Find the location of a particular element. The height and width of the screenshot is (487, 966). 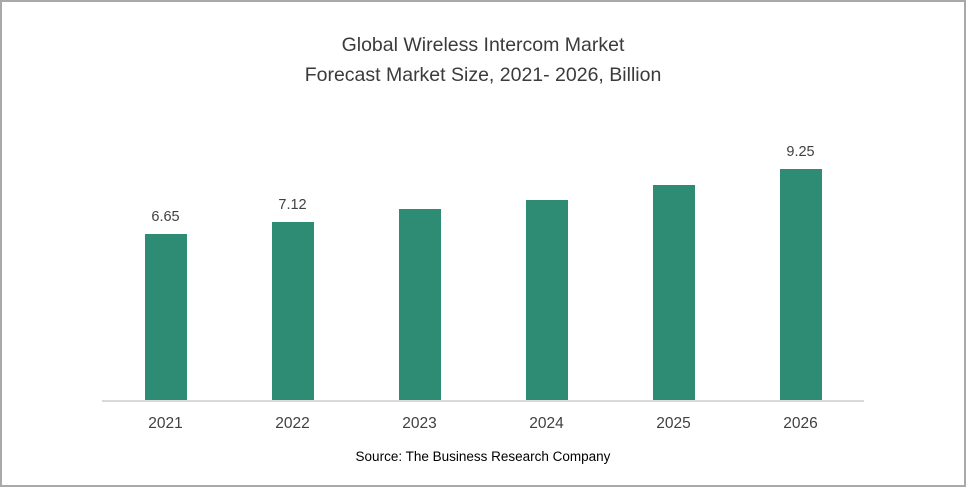

bar-value-label-2021: 6.65 is located at coordinates (165, 217).